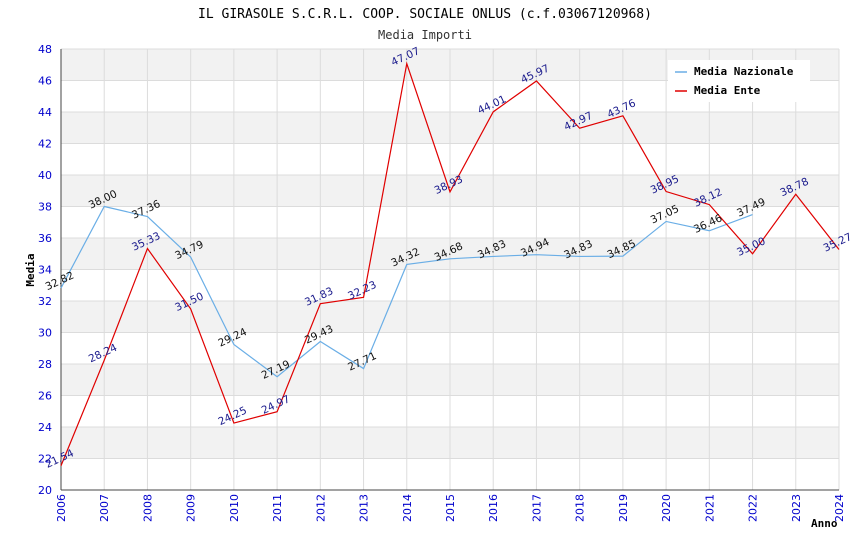 This screenshot has height=550, width=850. I want to click on y-tick-label: 46, so click(45, 81).